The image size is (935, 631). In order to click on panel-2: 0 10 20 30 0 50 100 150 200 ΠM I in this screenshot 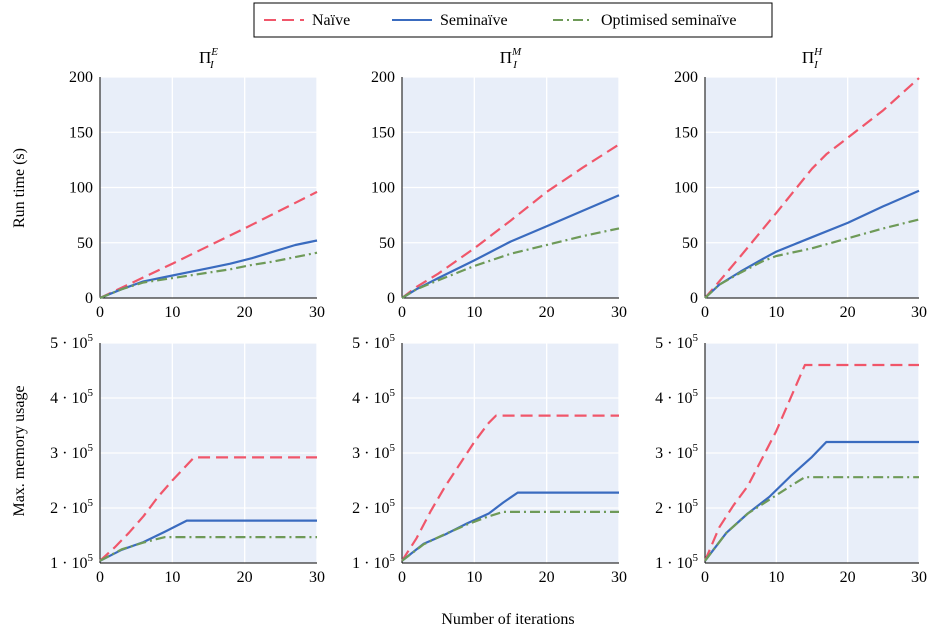, I will do `click(499, 183)`.